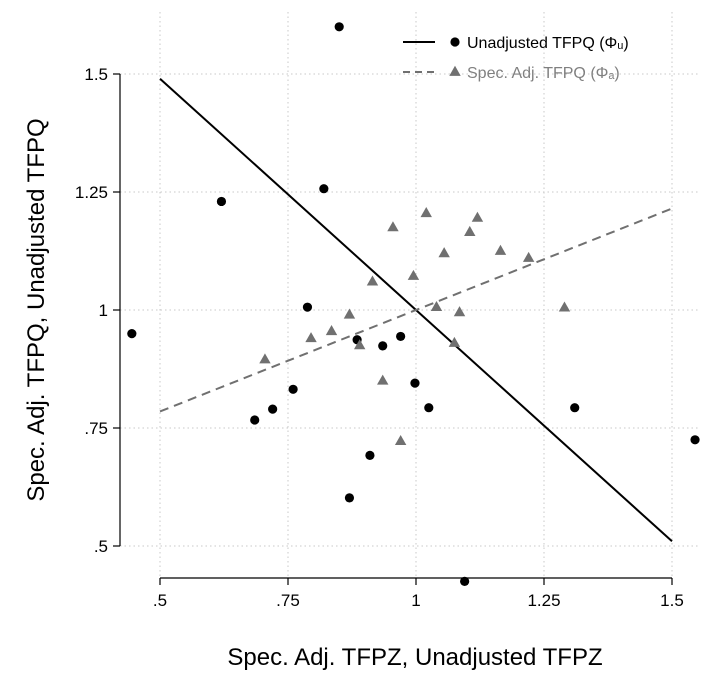 The image size is (712, 681). I want to click on x-tick-label: 1.25, so click(543, 600).